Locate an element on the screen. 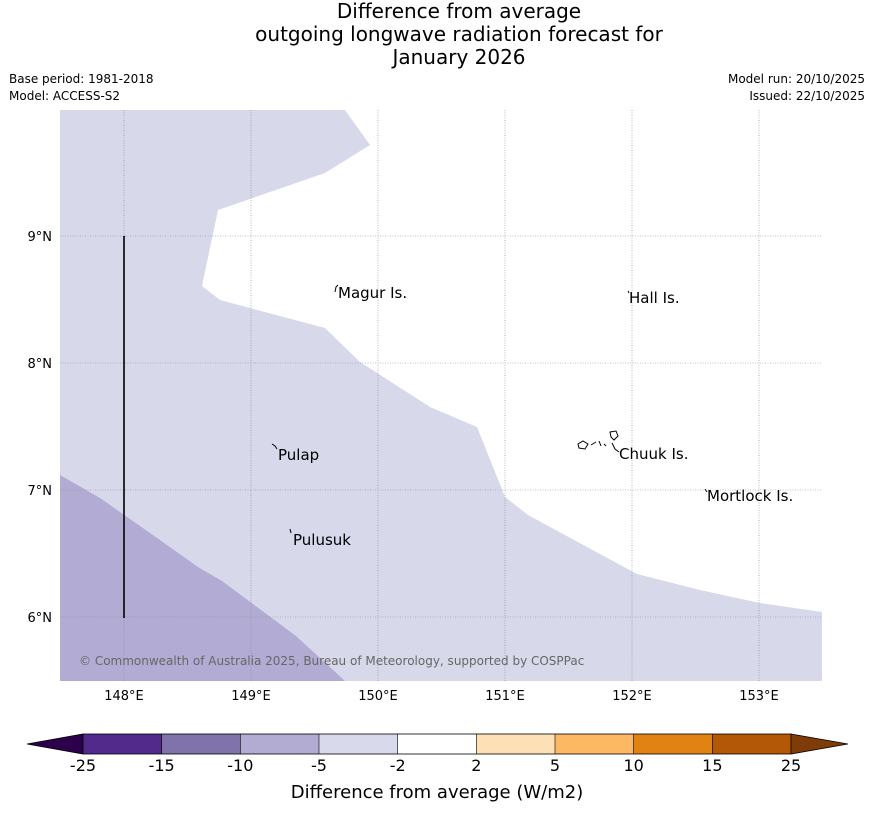 This screenshot has width=873, height=816. lon-tick-148: 148°E is located at coordinates (124, 696).